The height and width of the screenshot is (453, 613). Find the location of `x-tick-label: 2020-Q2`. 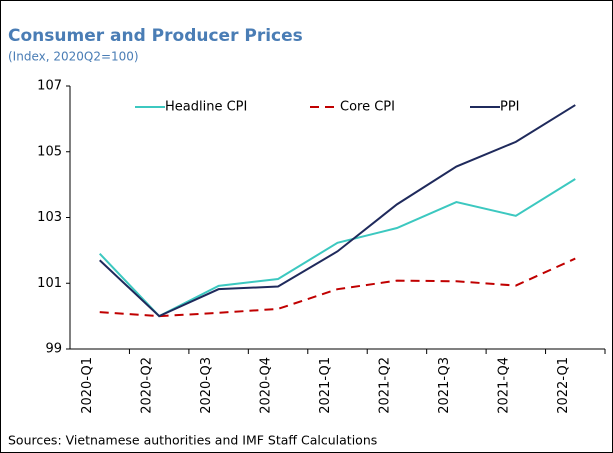

x-tick-label: 2020-Q2 is located at coordinates (147, 385).